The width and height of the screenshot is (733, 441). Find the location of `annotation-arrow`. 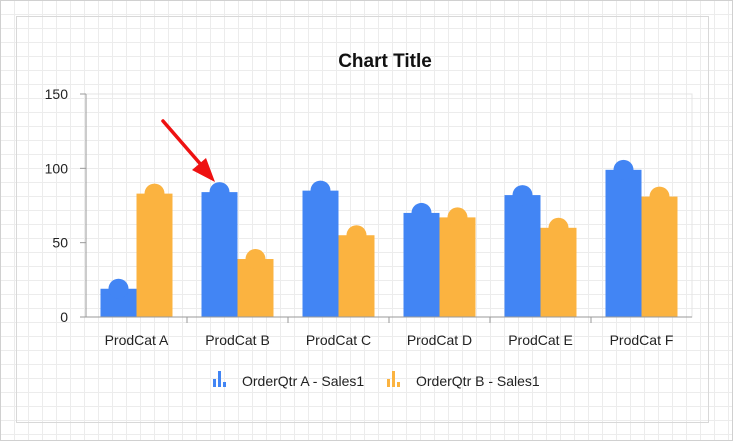

annotation-arrow is located at coordinates (188, 150).